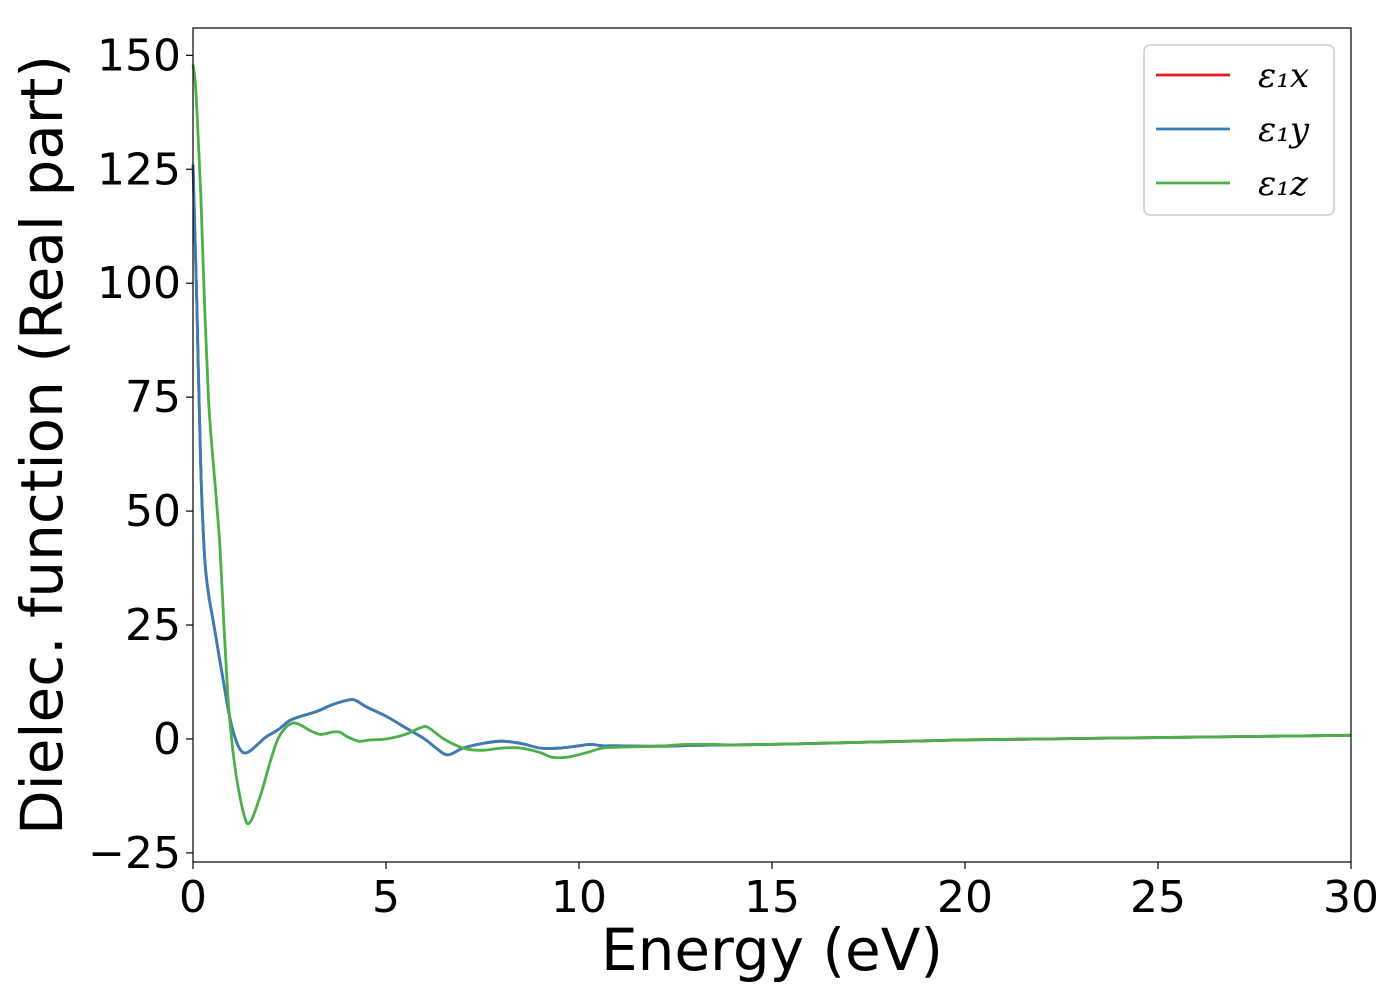  I want to click on legend: ε₁x ε₁y ε₁z, so click(1239, 130).